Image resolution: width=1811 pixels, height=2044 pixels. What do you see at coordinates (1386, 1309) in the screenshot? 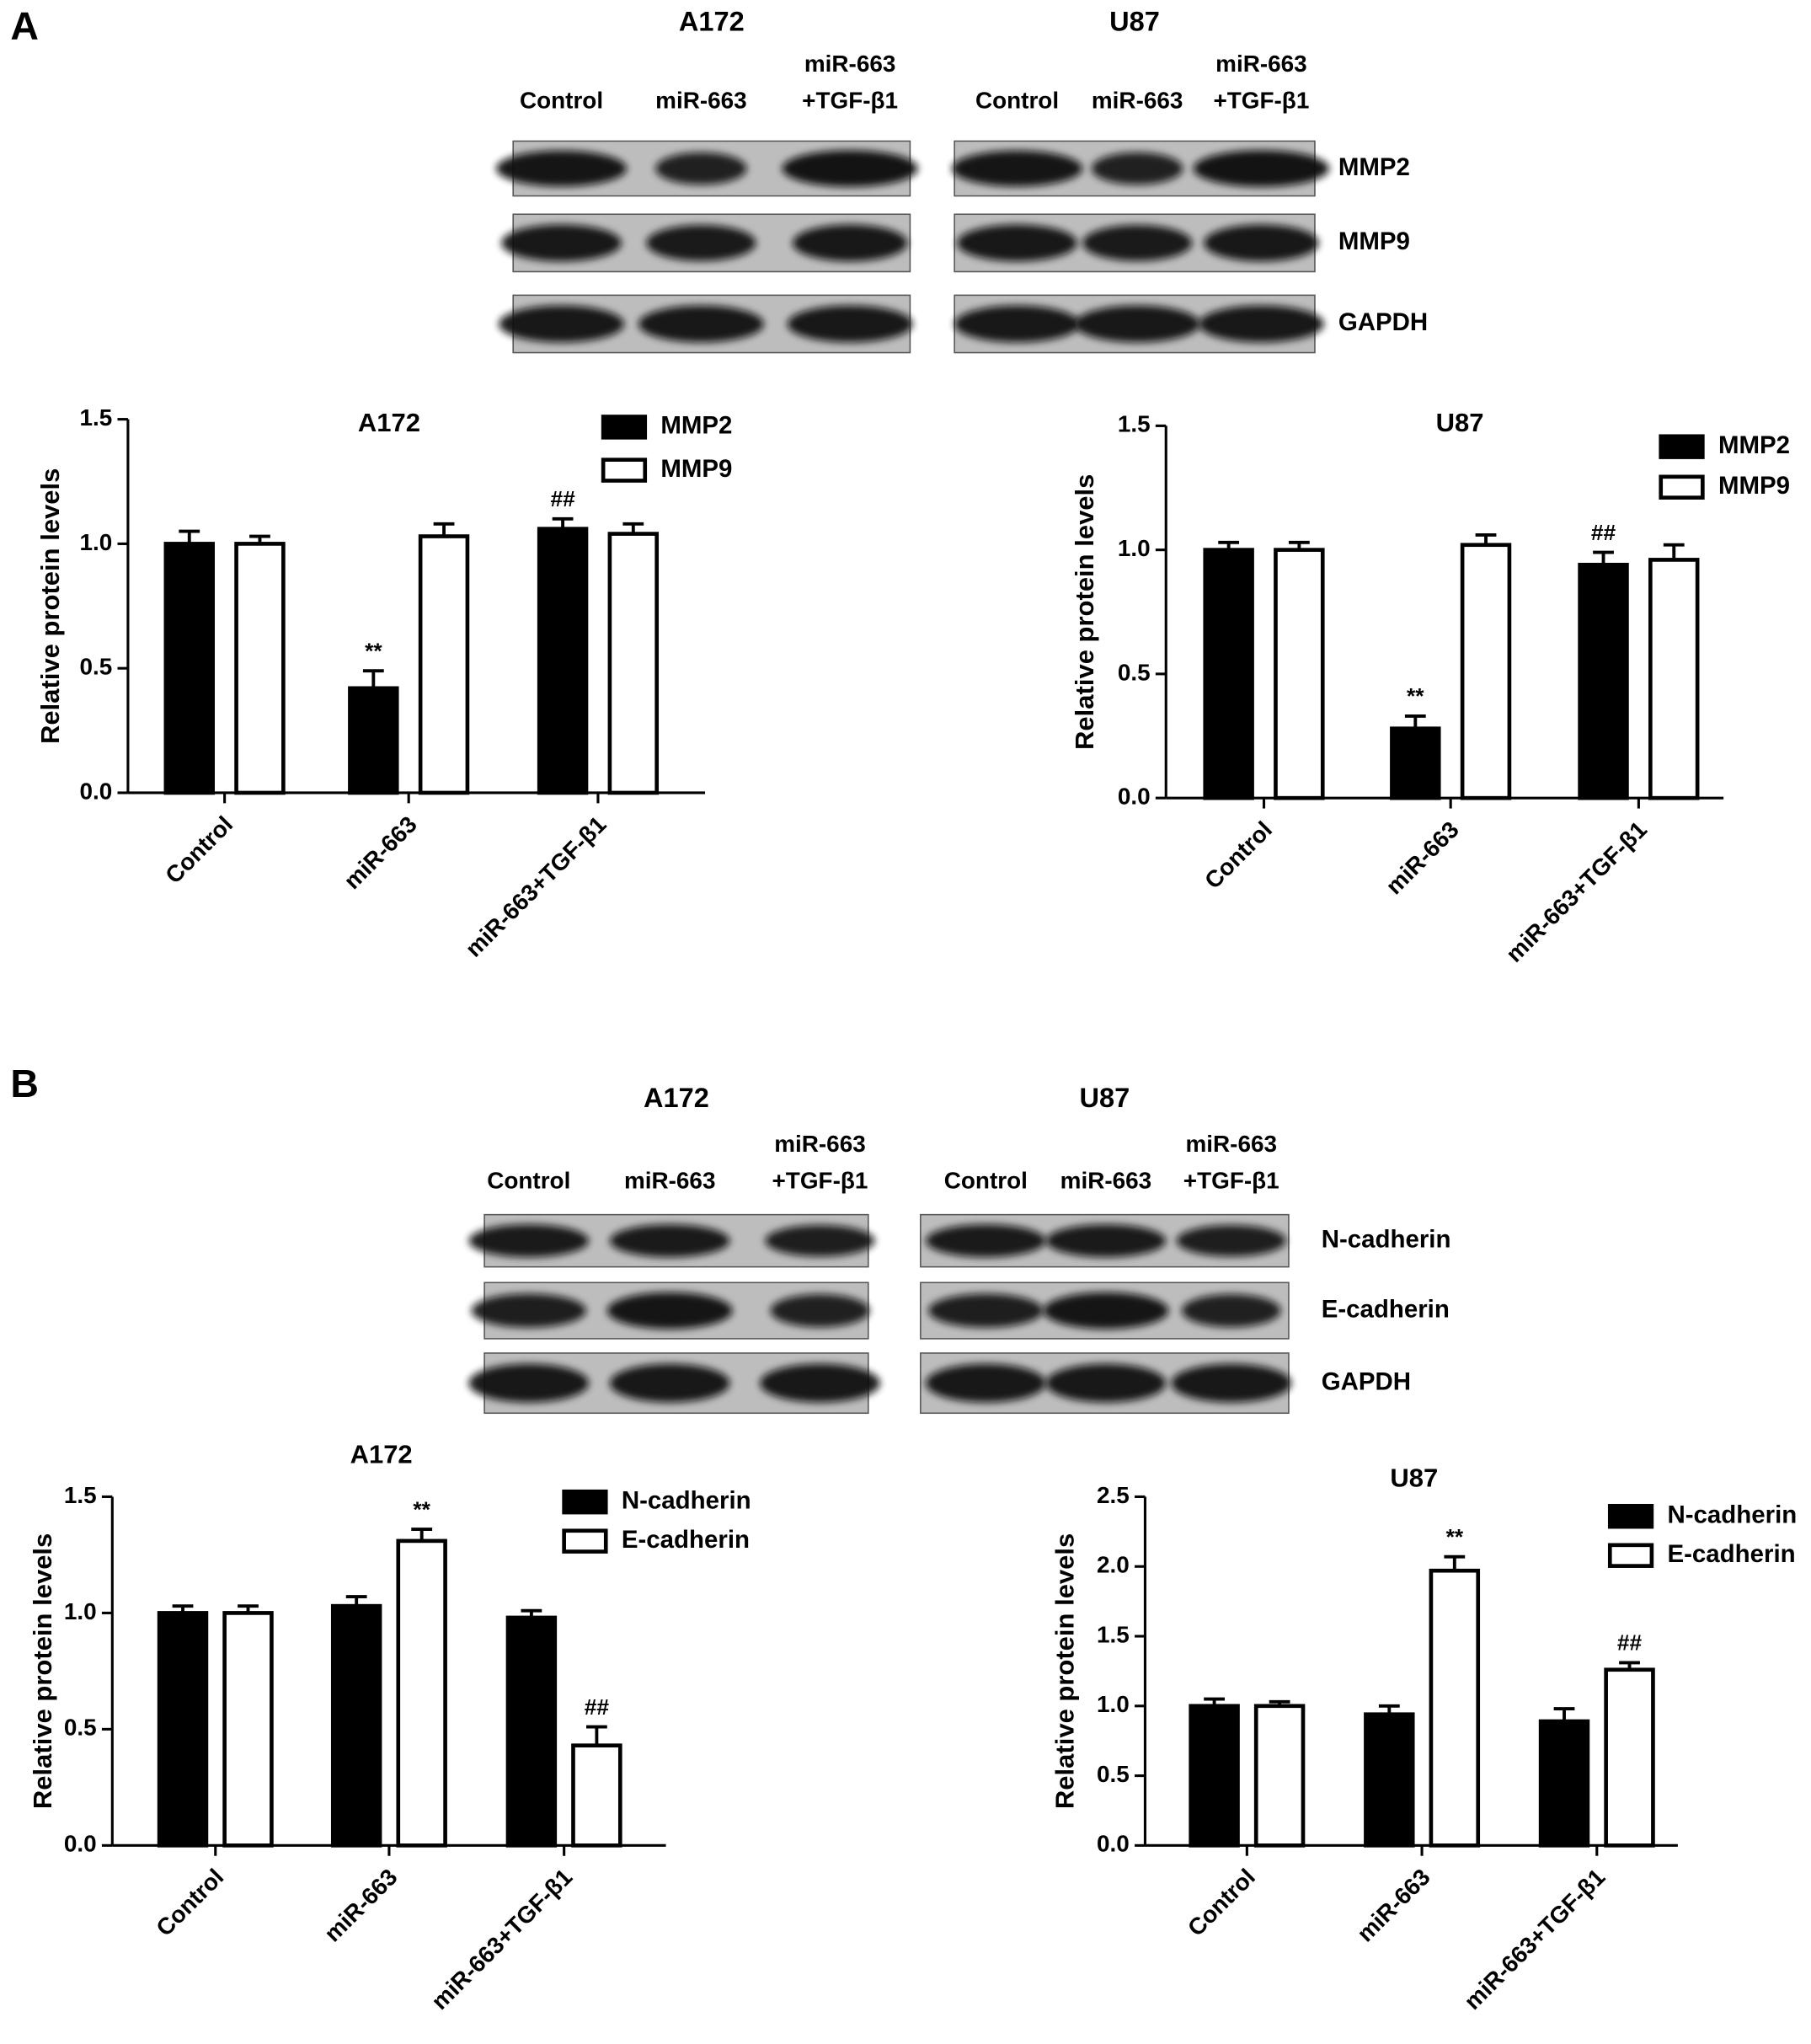
I see `row-label: E-cadherin` at bounding box center [1386, 1309].